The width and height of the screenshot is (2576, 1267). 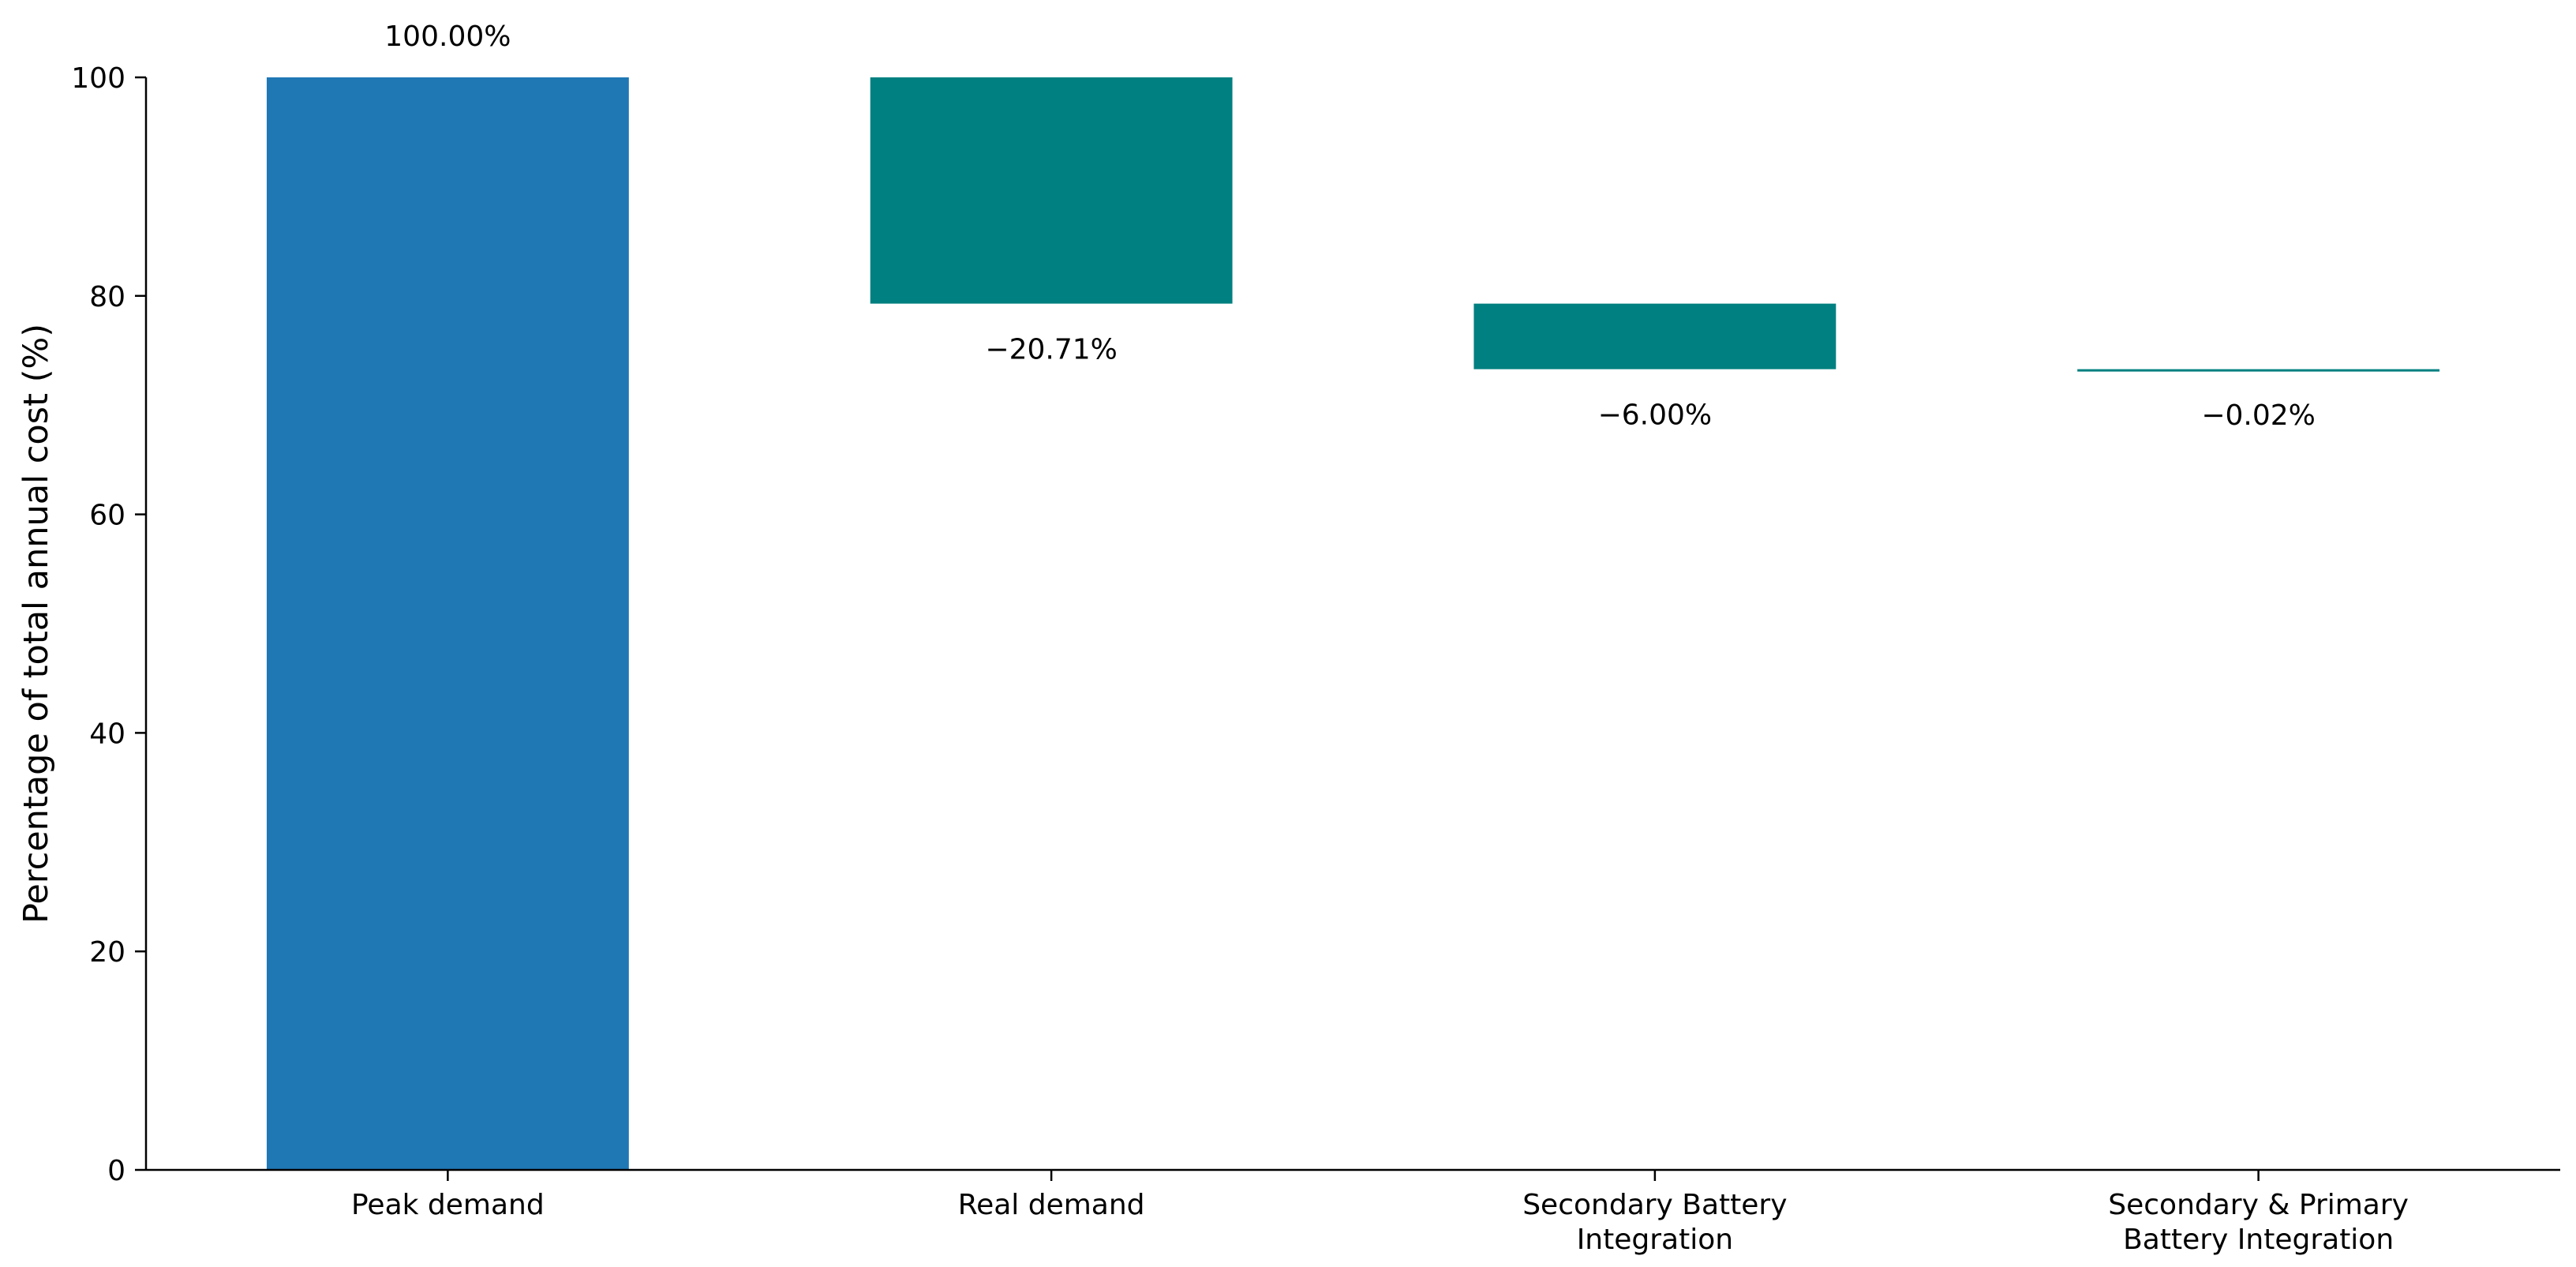 What do you see at coordinates (98, 78) in the screenshot?
I see `y-tick-label-100: 100` at bounding box center [98, 78].